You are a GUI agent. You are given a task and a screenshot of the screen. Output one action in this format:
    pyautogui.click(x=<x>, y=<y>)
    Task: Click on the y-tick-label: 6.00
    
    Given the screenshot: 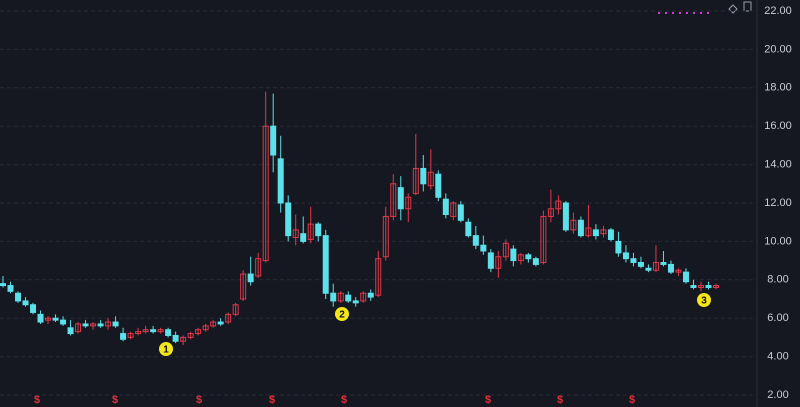 What is the action you would take?
    pyautogui.click(x=777, y=318)
    